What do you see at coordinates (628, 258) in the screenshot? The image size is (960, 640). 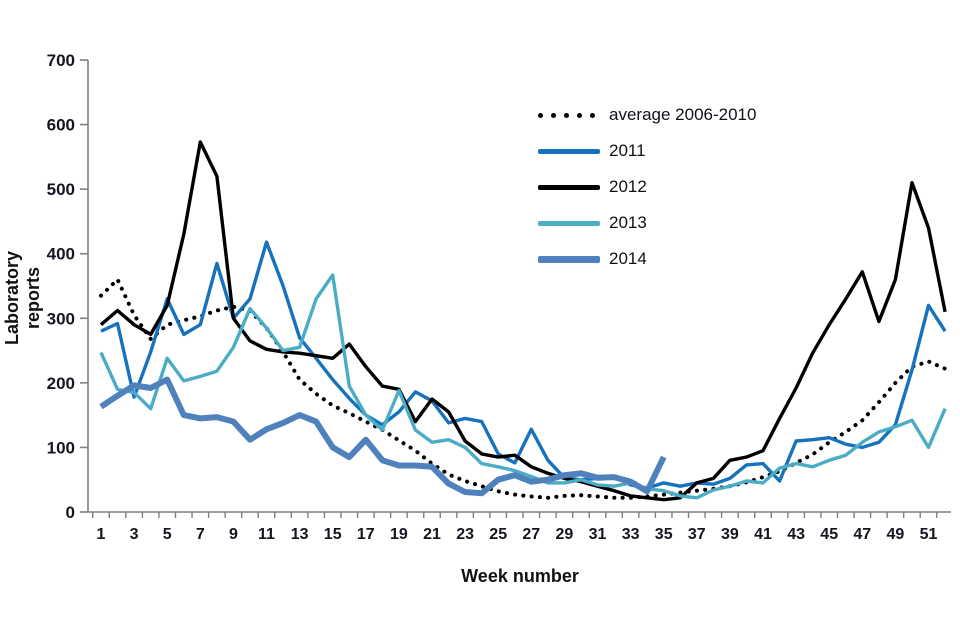 I see `legend-label-2014: 2014` at bounding box center [628, 258].